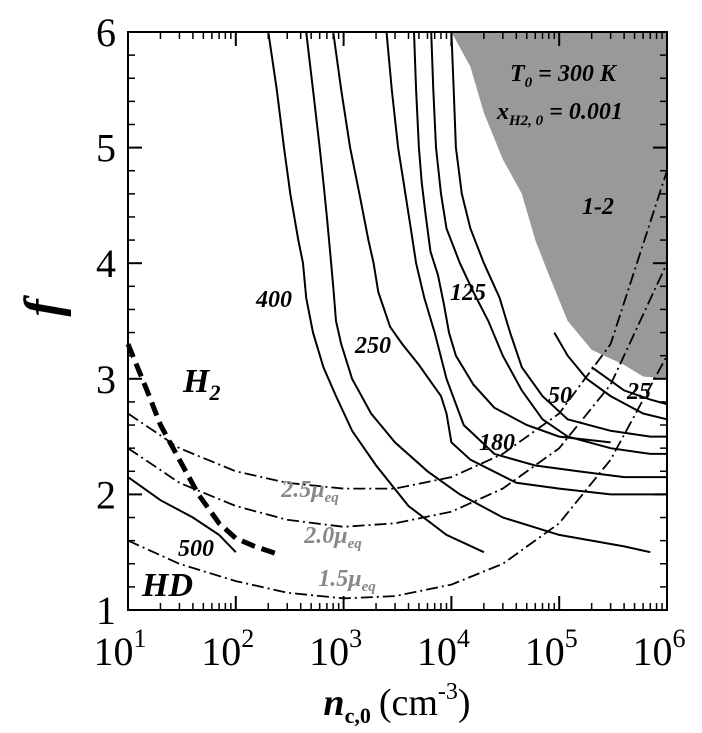 This screenshot has height=733, width=702. I want to click on region-label-h2: H2, so click(201, 384).